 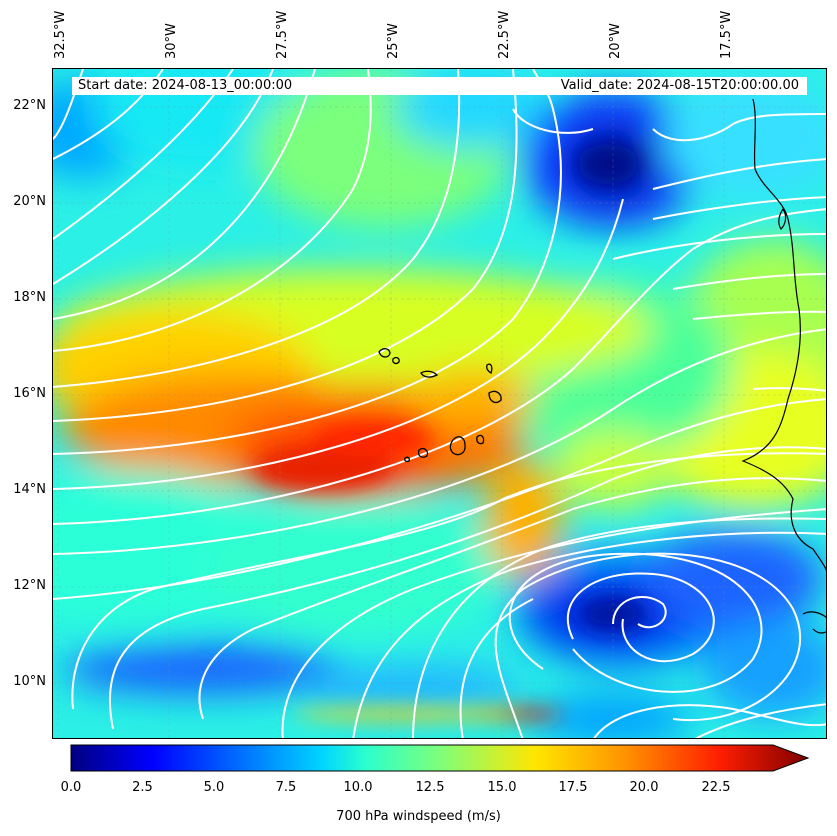 I want to click on lon-tick-label: 32.5°W, so click(x=60, y=34).